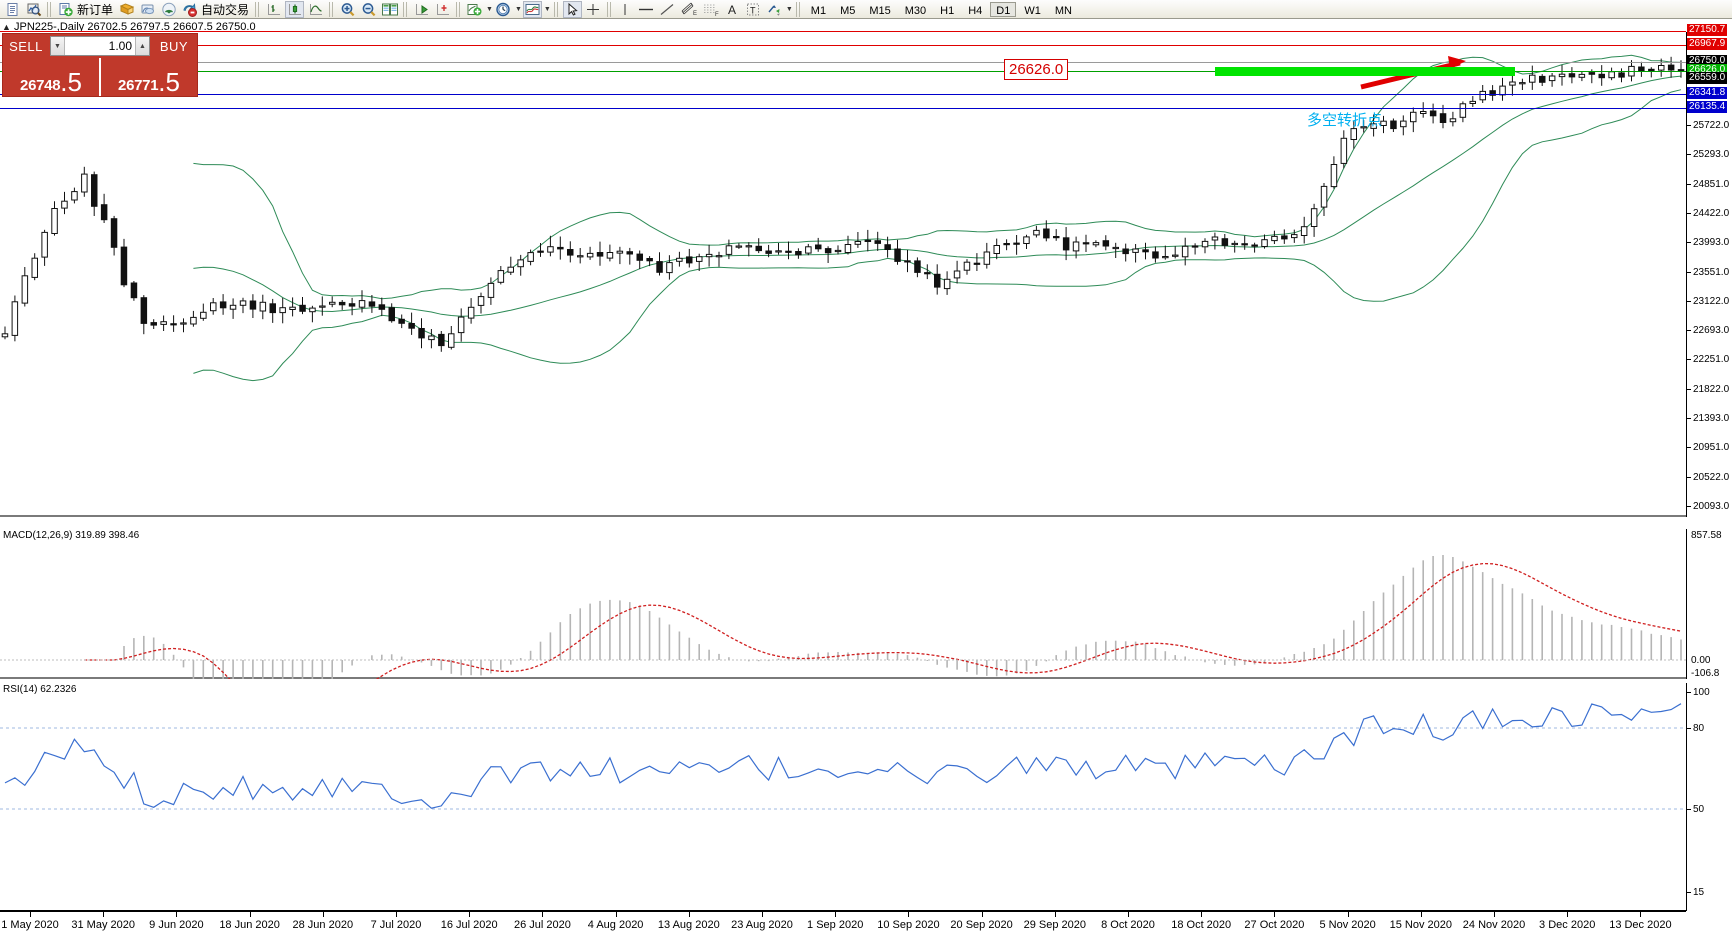  What do you see at coordinates (1707, 44) in the screenshot?
I see `price-level-label: 26967.9` at bounding box center [1707, 44].